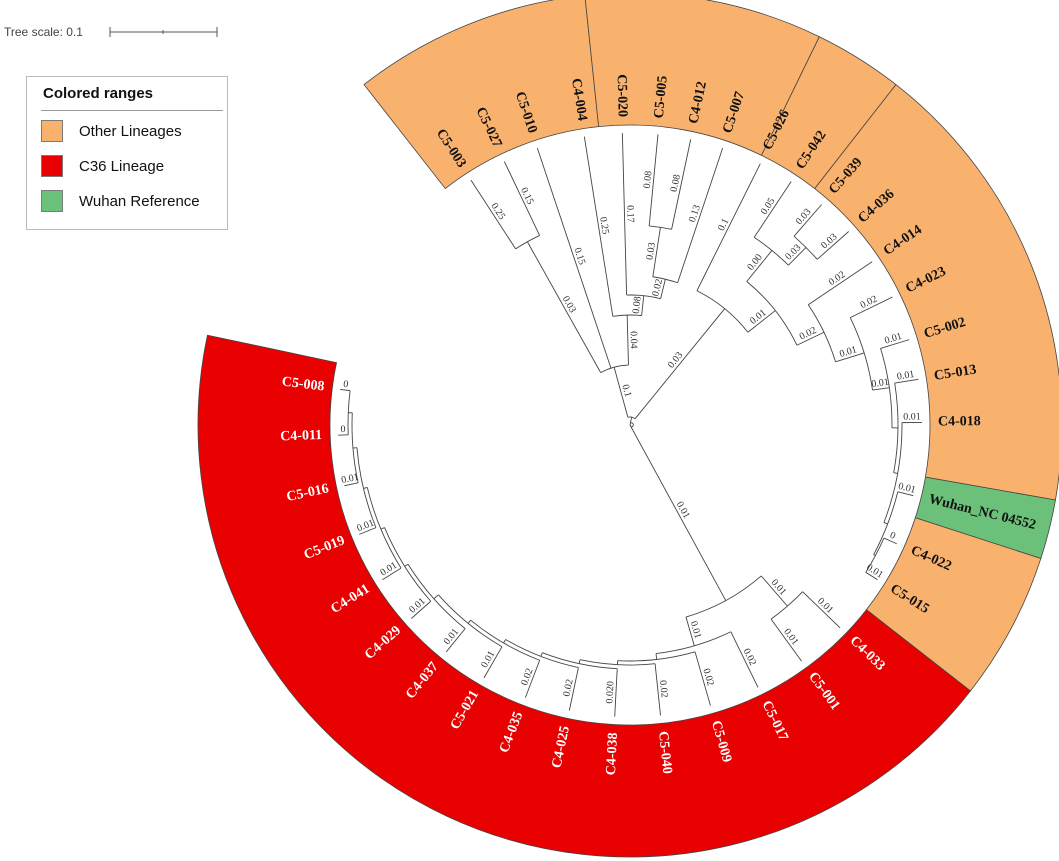  Describe the element at coordinates (848, 352) in the screenshot. I see `branch-length-internal-11: 0.01` at that location.